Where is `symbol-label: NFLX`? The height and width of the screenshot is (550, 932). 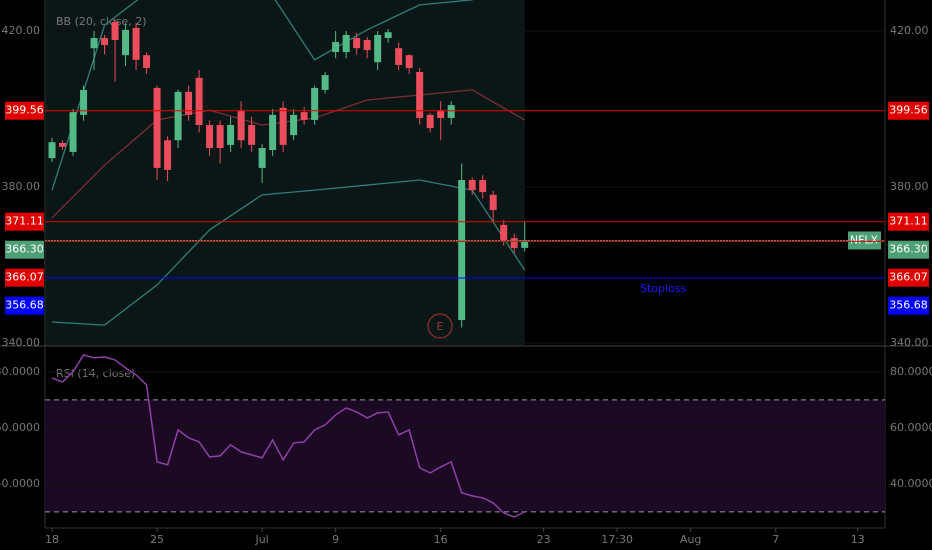
symbol-label: NFLX is located at coordinates (864, 239).